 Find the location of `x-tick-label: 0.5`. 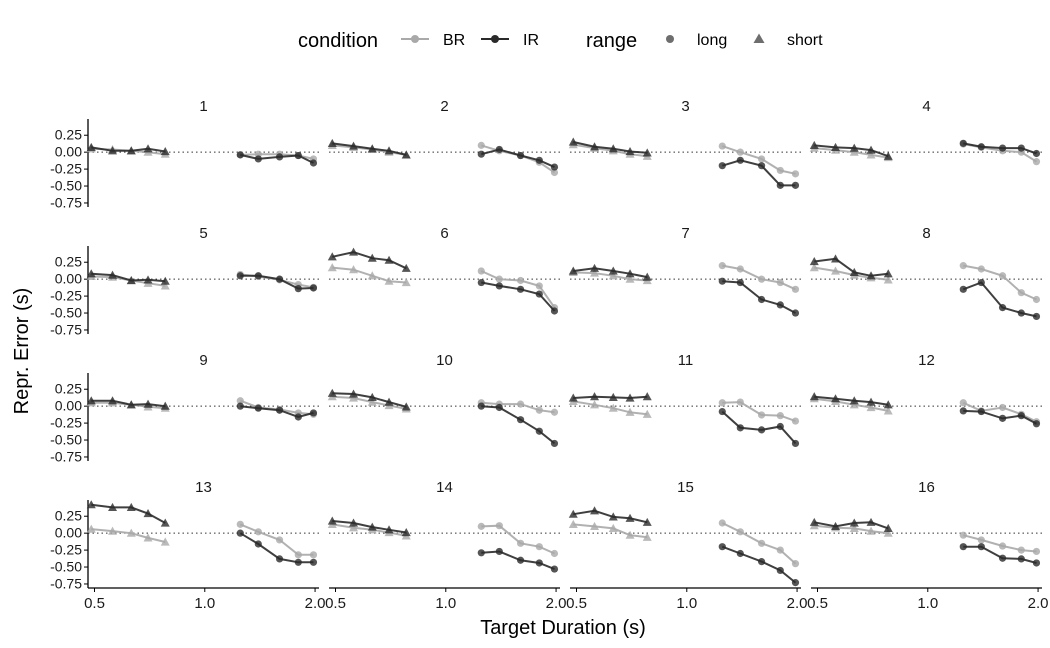

x-tick-label: 0.5 is located at coordinates (94, 603).